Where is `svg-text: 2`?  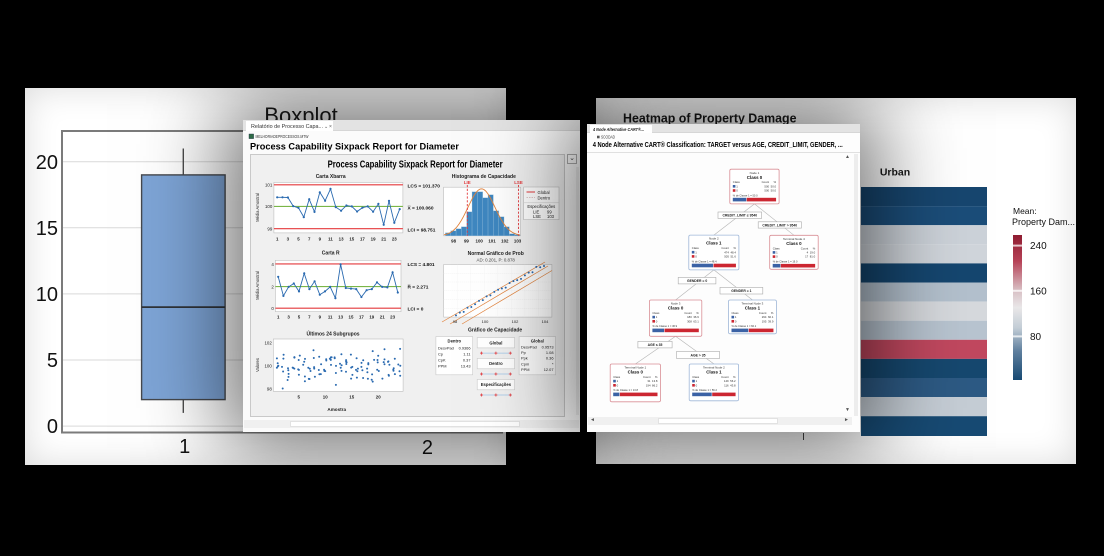 svg-text: 2 is located at coordinates (427, 448).